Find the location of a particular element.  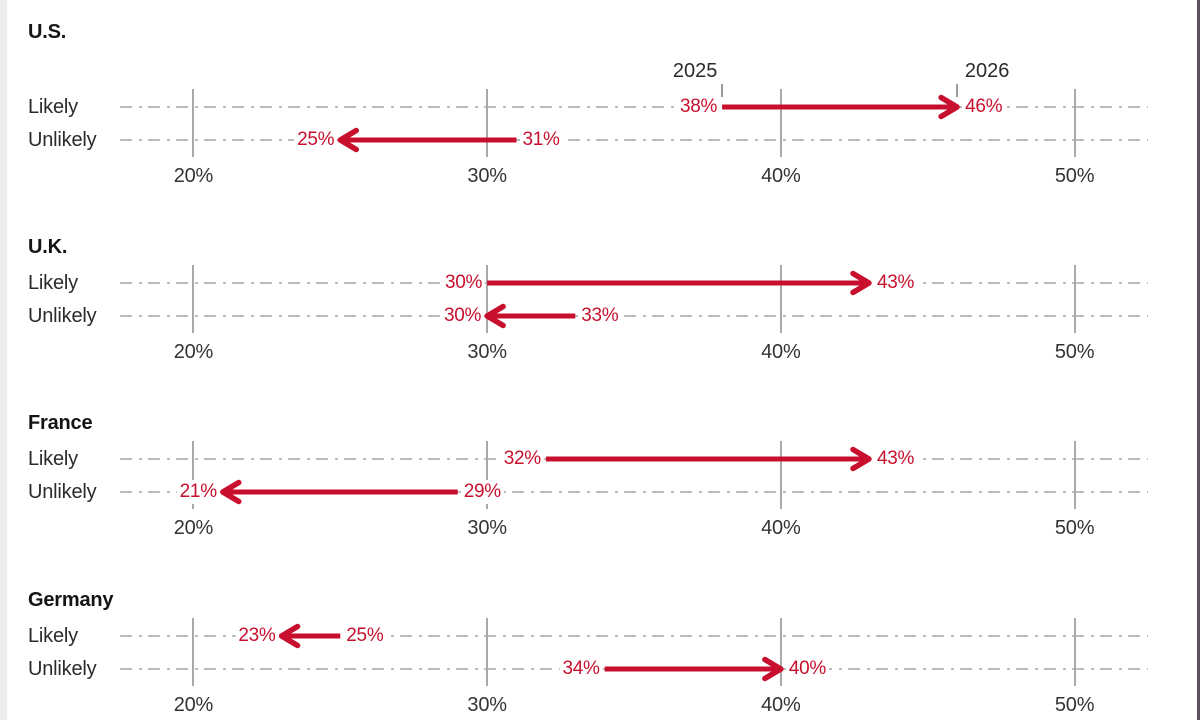

value-label-end: 30% is located at coordinates (463, 316).